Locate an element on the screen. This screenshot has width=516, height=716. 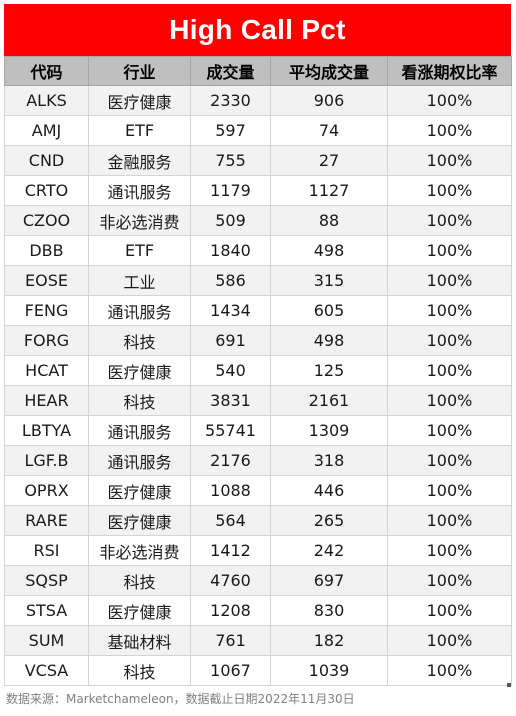
cell-ticker: STSA is located at coordinates (46, 610).